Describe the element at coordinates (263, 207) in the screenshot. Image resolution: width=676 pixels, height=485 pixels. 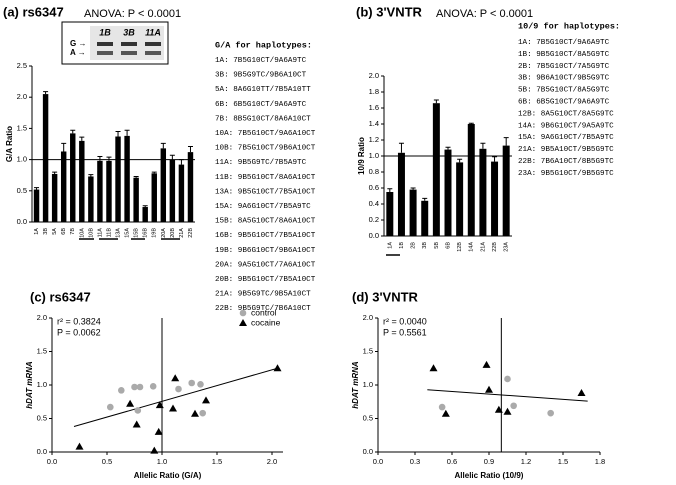
I see `haplotype: 15A: 9A6G10CT/7B5A9TC` at that location.